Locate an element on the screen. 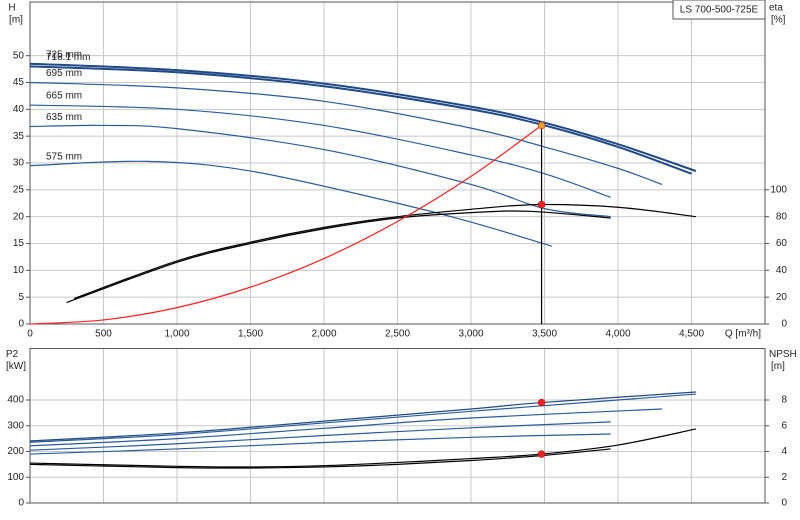 This screenshot has height=520, width=800. y-tick-label: 20 is located at coordinates (19, 216).